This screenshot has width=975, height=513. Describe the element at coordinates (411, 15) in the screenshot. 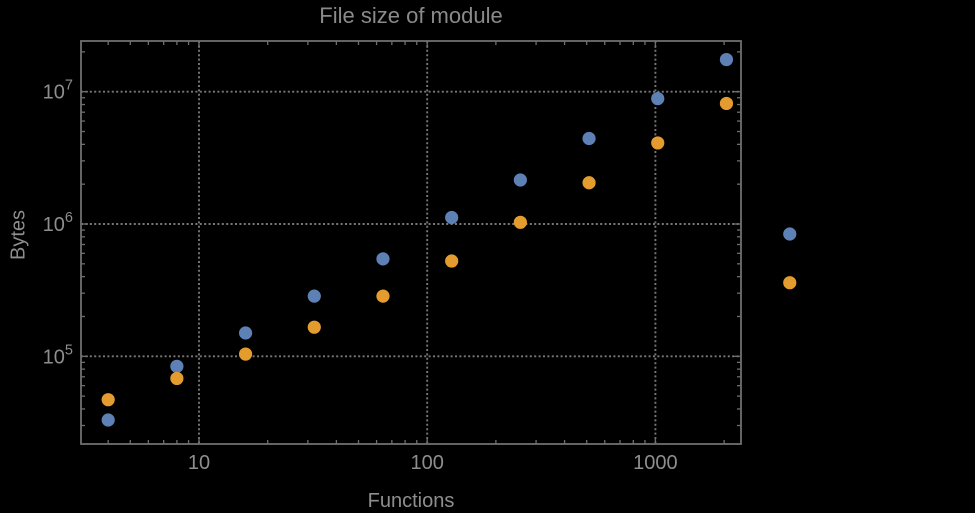

I see `chart-title: File size of module` at that location.